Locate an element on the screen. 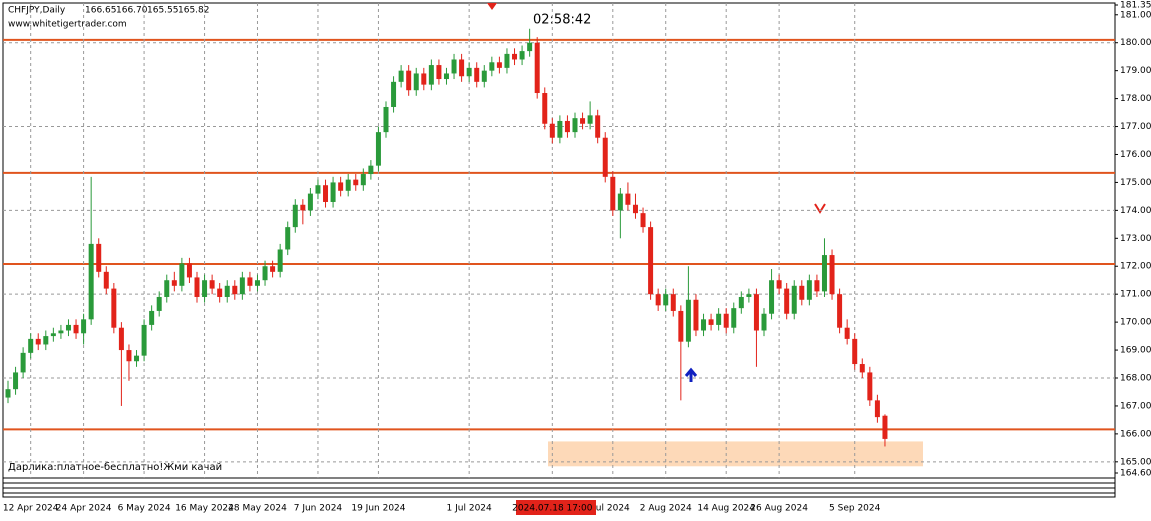 The image size is (1151, 521). y-tick-label: 181.00 is located at coordinates (1135, 15).